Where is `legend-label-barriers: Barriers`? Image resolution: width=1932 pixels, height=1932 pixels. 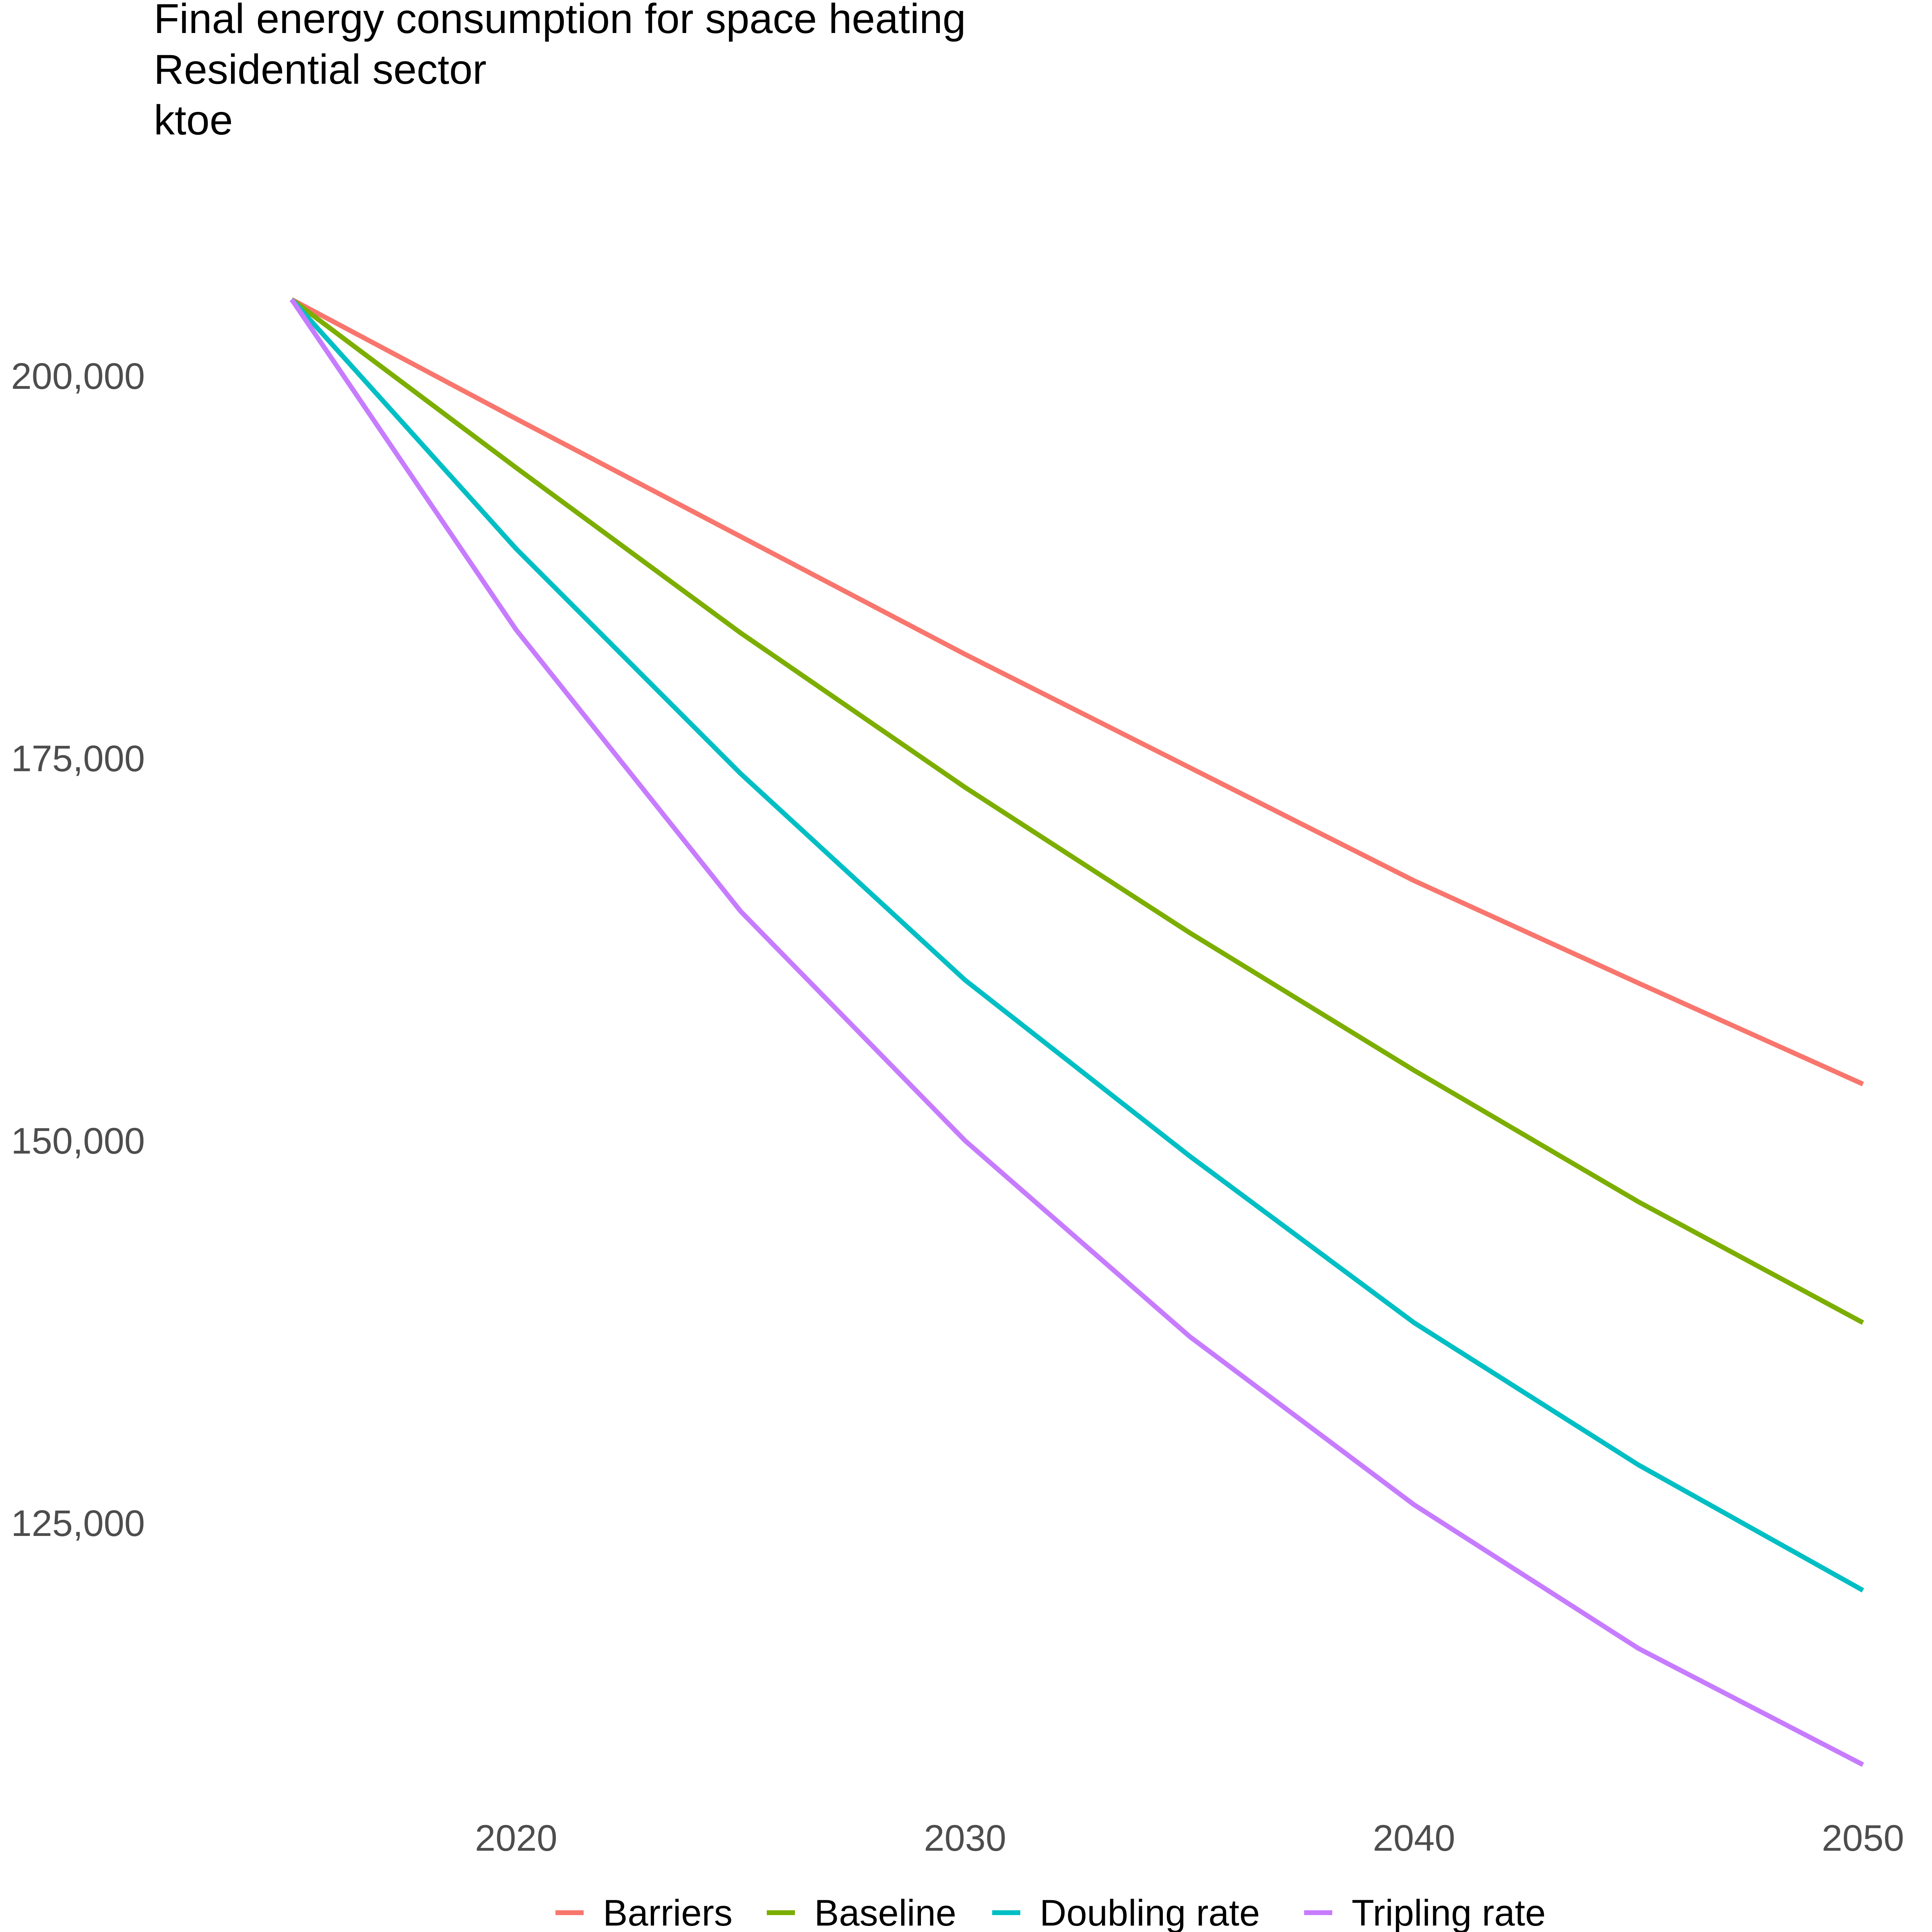
legend-label-barriers: Barriers is located at coordinates (668, 1912).